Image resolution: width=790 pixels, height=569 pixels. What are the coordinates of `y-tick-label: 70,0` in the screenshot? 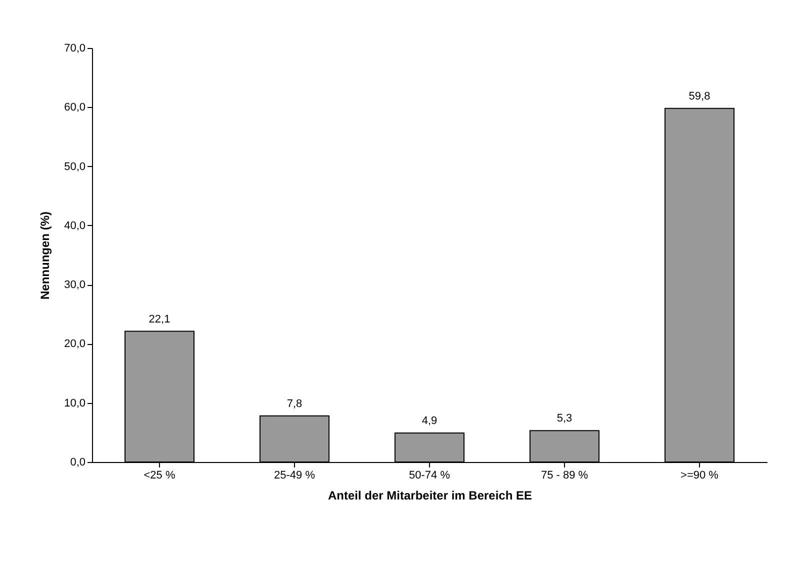 It's located at (75, 48).